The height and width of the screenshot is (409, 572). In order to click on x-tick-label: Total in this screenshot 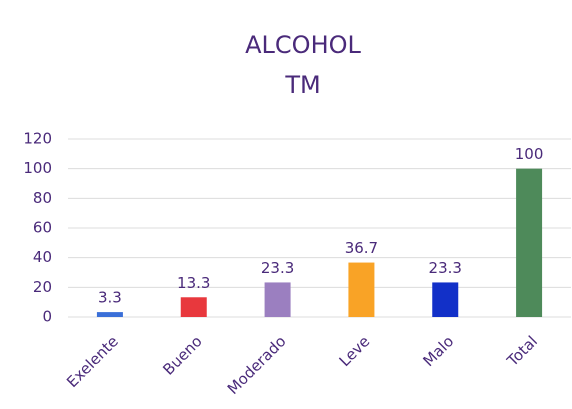, I will do `click(522, 351)`.